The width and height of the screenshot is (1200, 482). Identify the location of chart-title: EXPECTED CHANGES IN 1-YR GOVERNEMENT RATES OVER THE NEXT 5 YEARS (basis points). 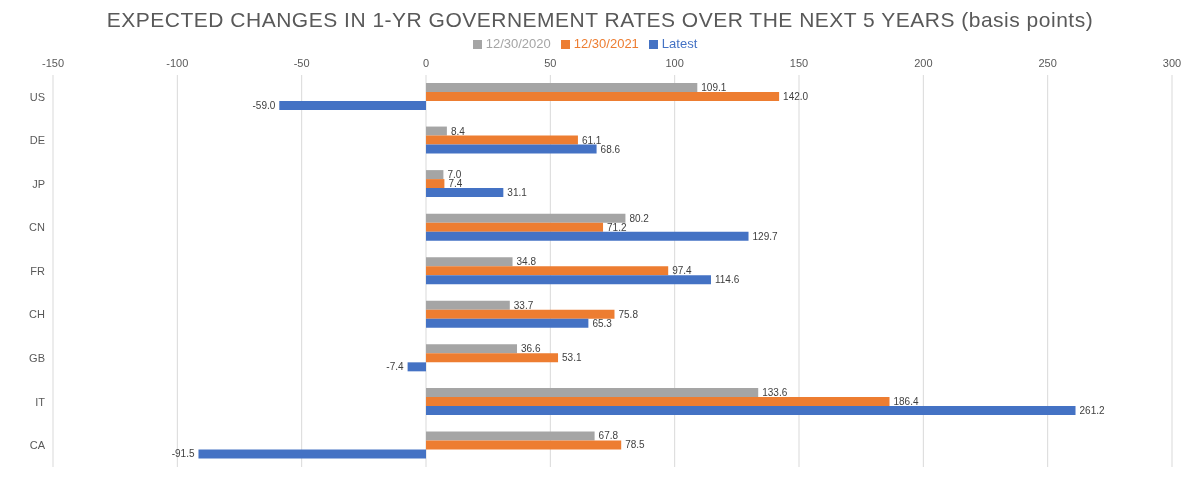
(600, 20).